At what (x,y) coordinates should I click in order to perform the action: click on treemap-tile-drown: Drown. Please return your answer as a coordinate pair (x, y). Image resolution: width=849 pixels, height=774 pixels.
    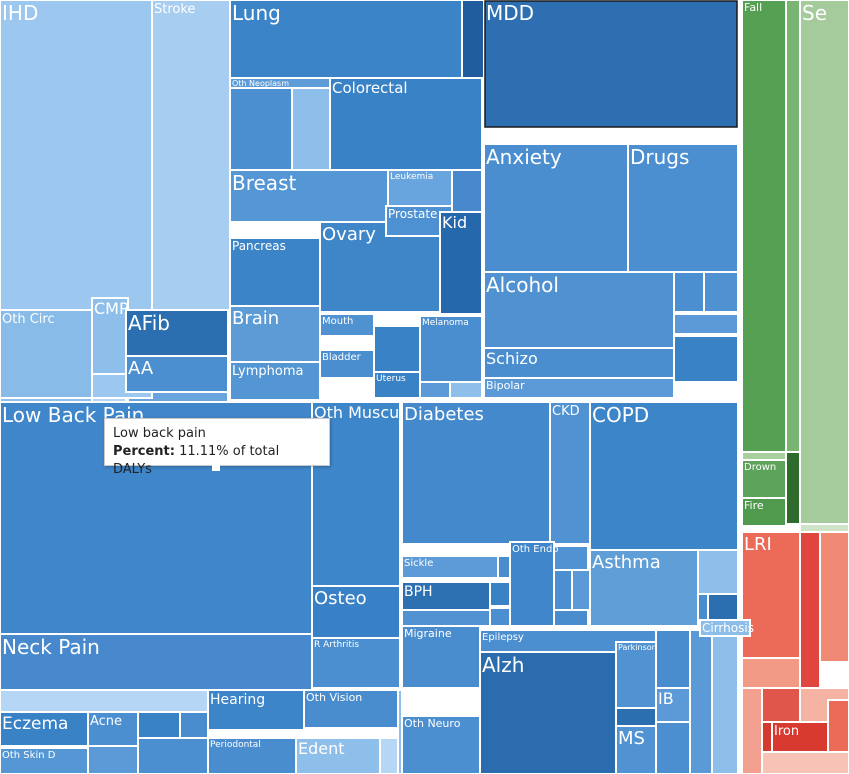
    Looking at the image, I should click on (764, 479).